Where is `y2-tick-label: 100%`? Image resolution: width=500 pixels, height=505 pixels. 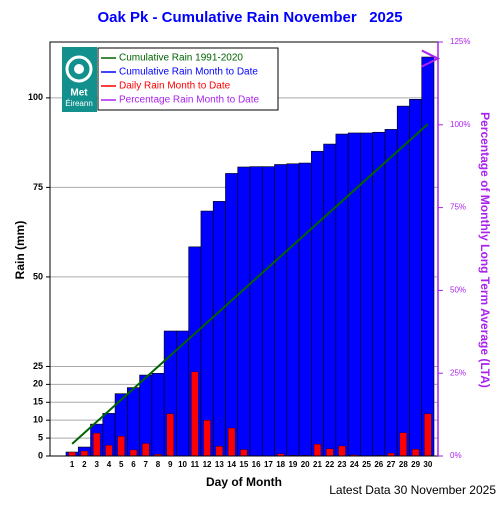
y2-tick-label: 100% is located at coordinates (460, 124).